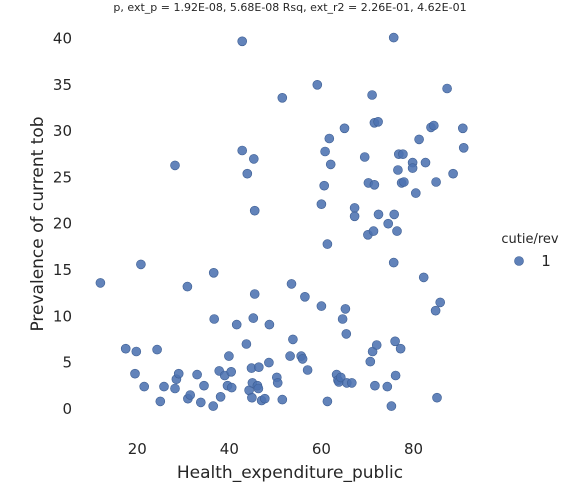 Image resolution: width=574 pixels, height=500 pixels. What do you see at coordinates (321, 449) in the screenshot?
I see `x-tick-label: 60` at bounding box center [321, 449].